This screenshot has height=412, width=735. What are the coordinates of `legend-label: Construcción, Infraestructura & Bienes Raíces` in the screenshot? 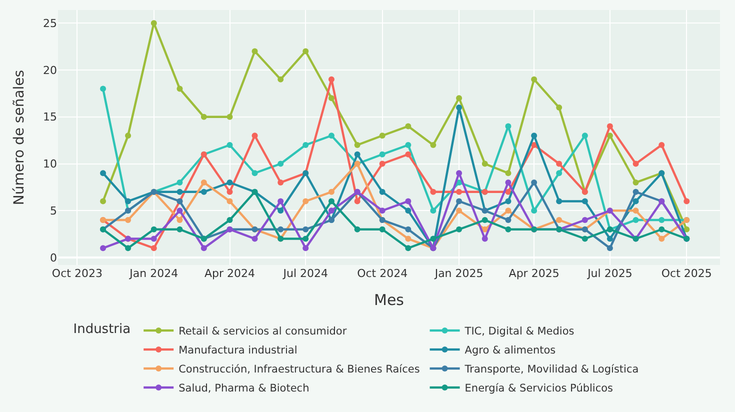 It's located at (299, 370).